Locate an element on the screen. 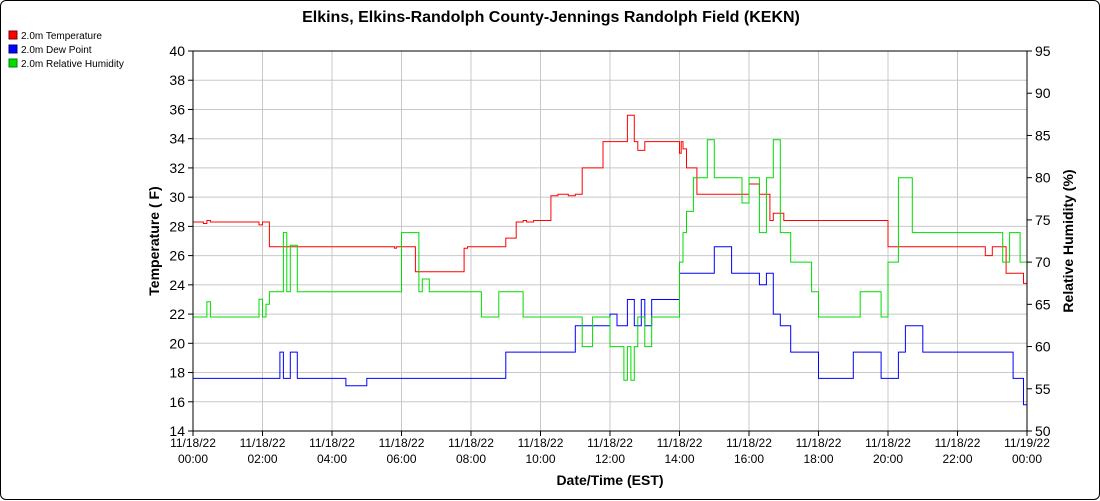  legend-label-relative-humidity: 2.0m Relative Humidity is located at coordinates (72, 64).